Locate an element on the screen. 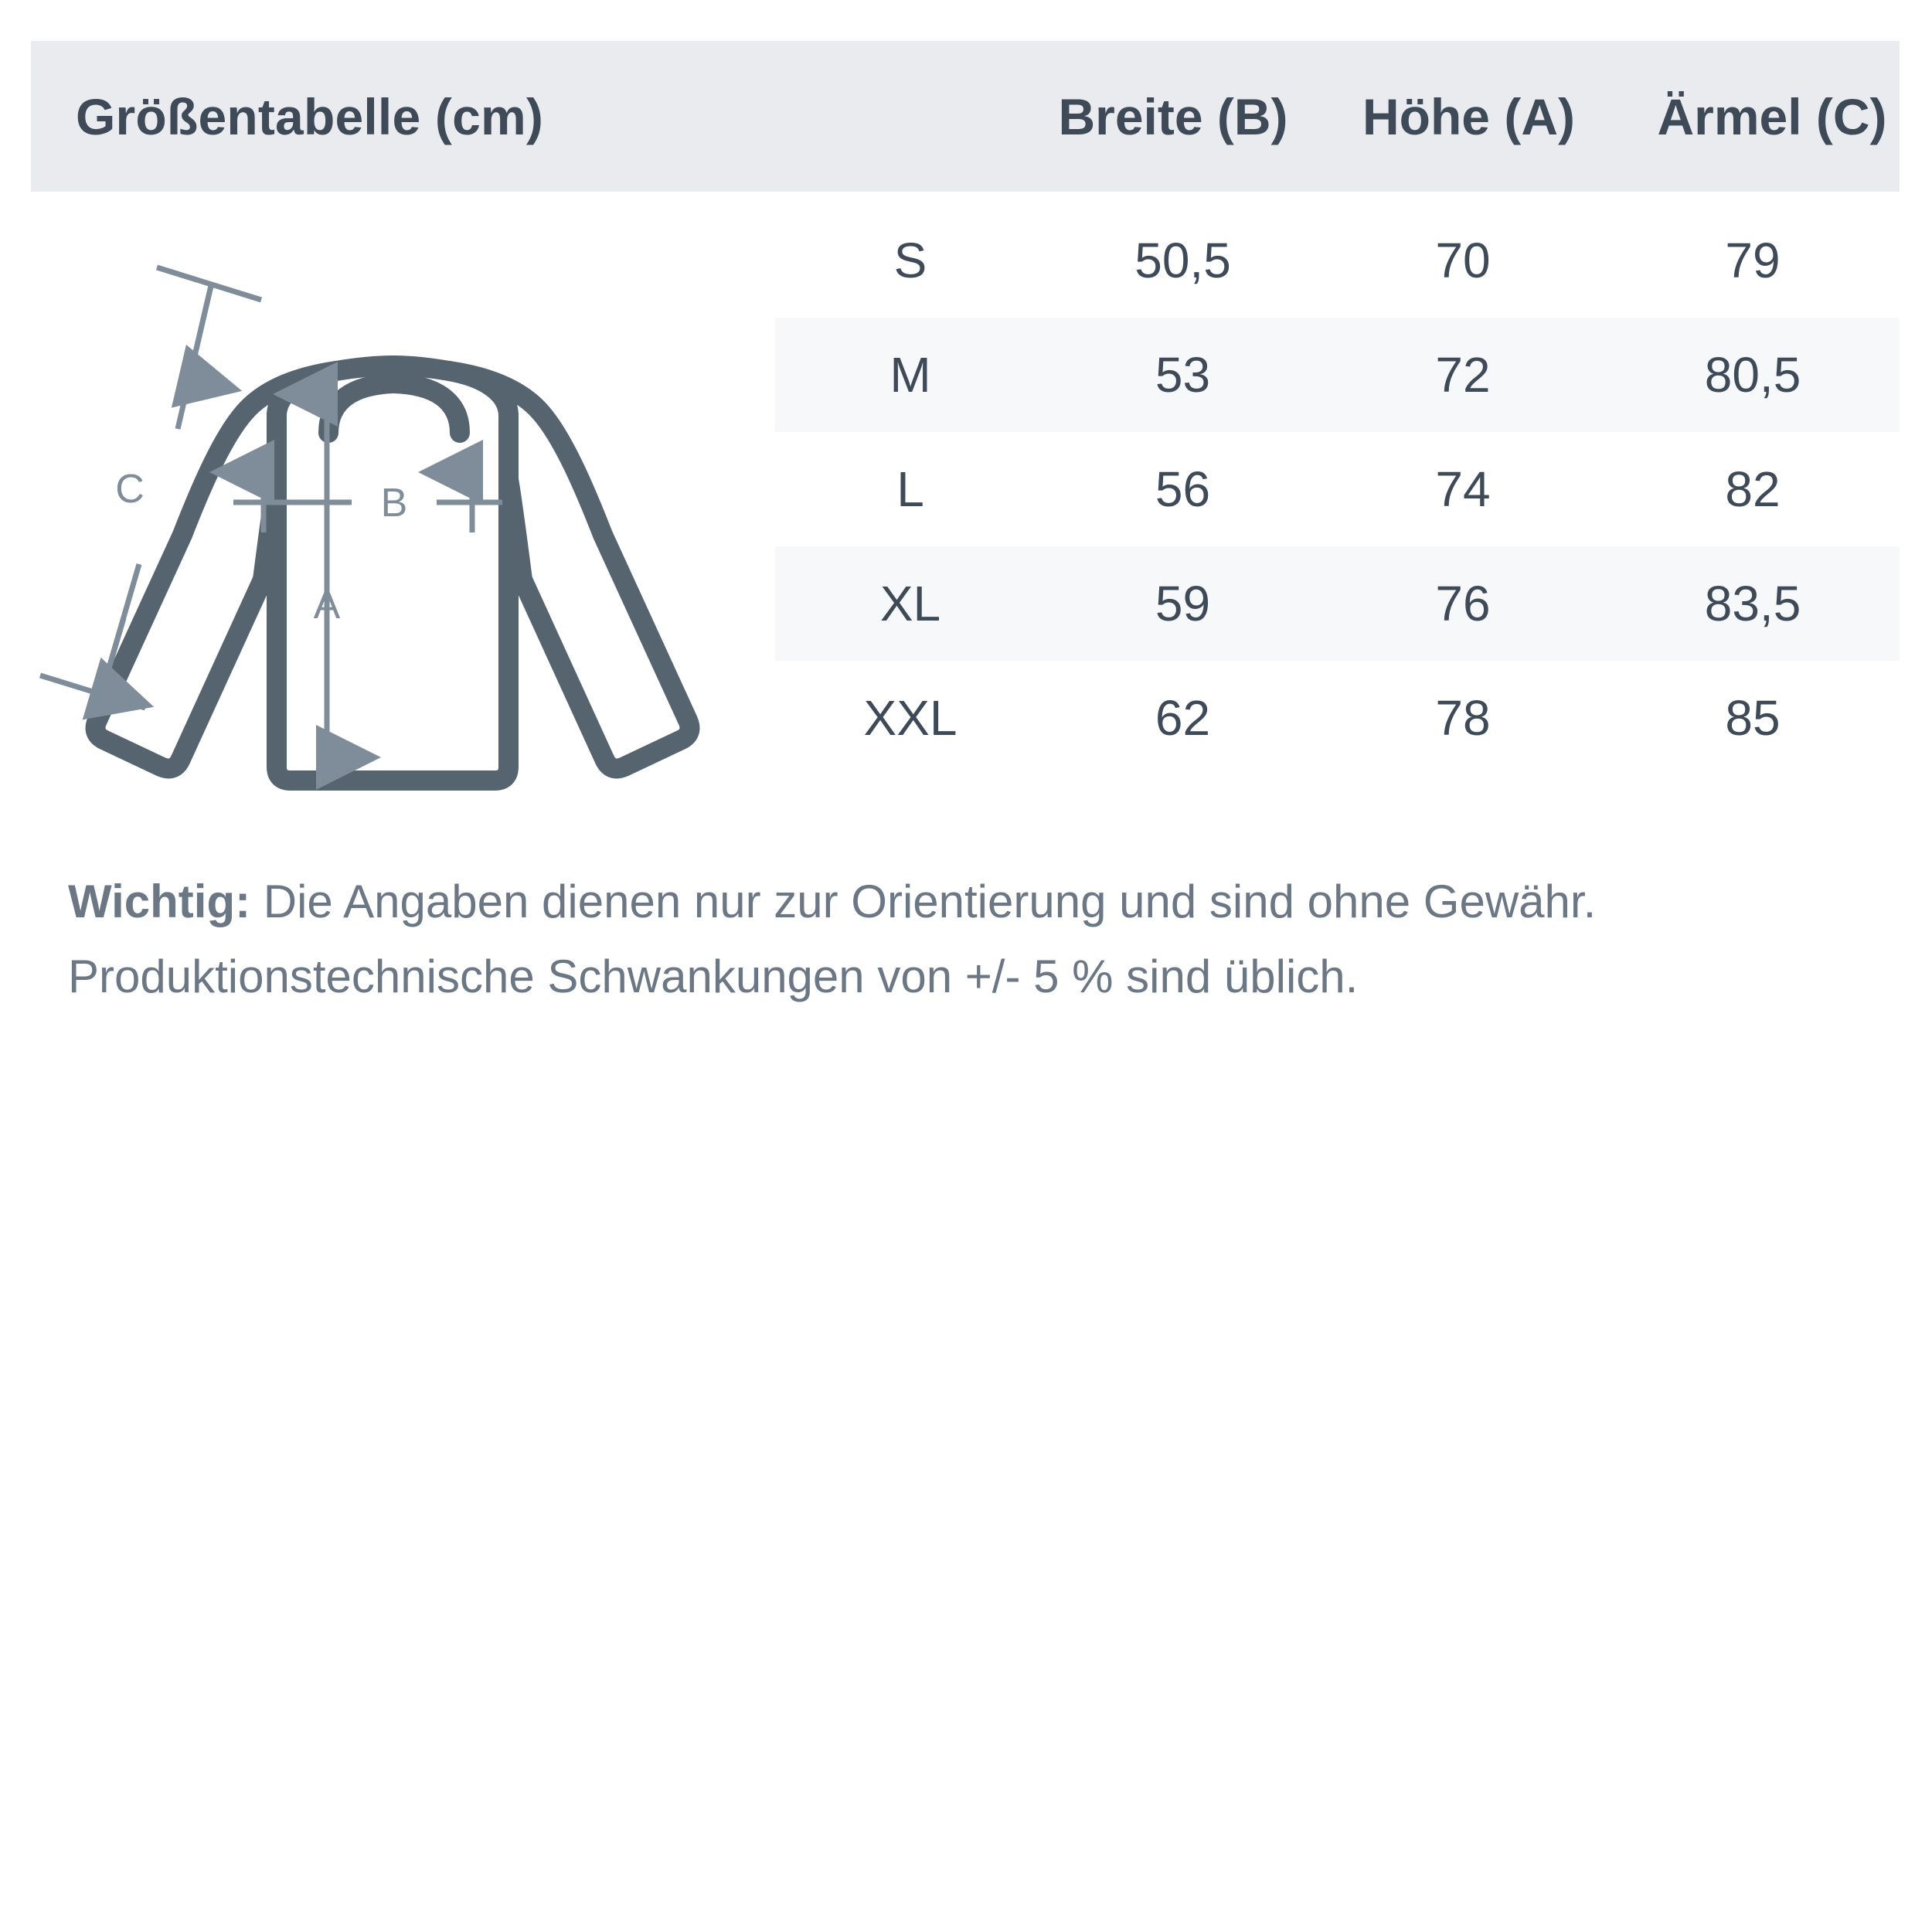 The image size is (1932, 1932). column-header-hoehe: Höhe (A) is located at coordinates (1468, 116).